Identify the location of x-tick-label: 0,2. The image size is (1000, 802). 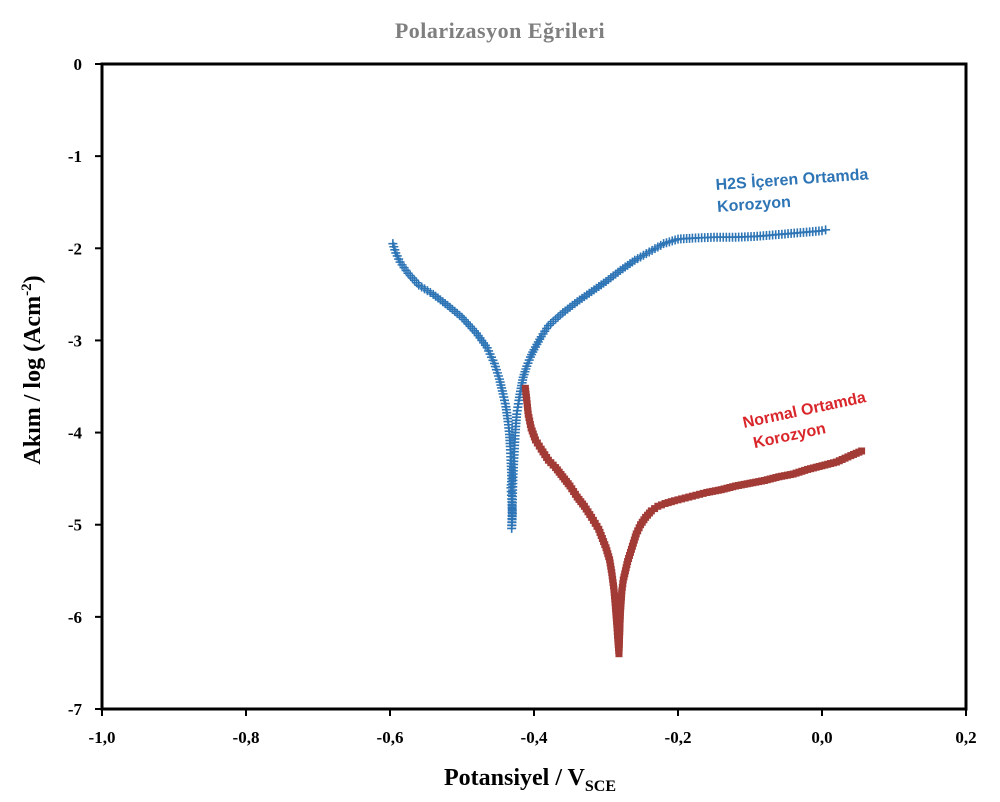
(965, 737).